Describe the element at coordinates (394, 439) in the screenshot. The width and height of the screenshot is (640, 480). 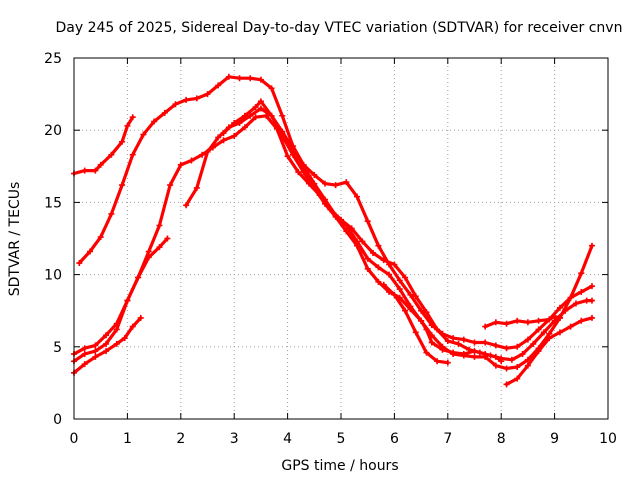
I see `x-tick-label: 6` at that location.